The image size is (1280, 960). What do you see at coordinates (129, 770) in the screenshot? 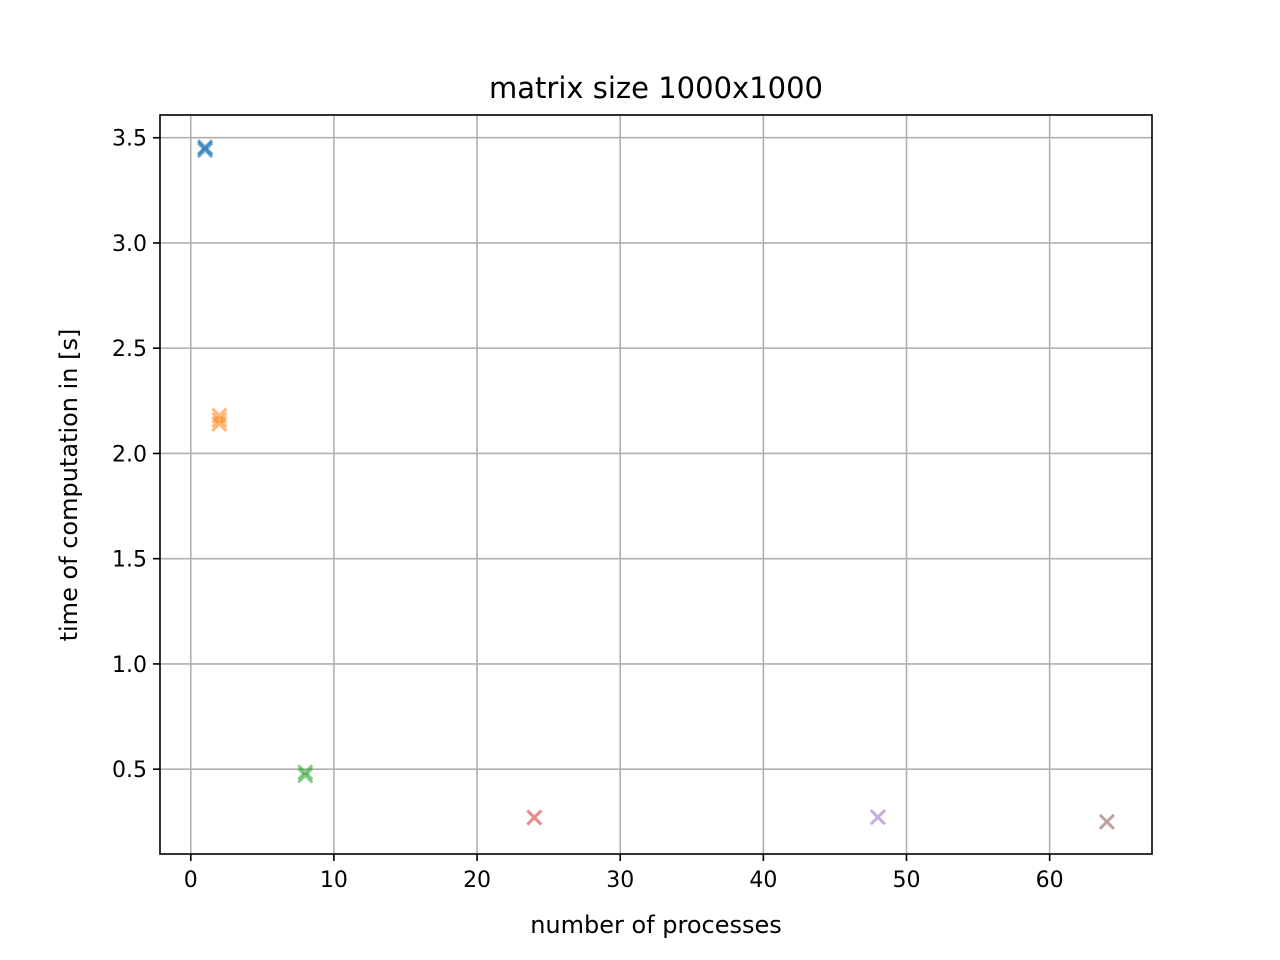
I see `y-tick-label: 0.5` at bounding box center [129, 770].